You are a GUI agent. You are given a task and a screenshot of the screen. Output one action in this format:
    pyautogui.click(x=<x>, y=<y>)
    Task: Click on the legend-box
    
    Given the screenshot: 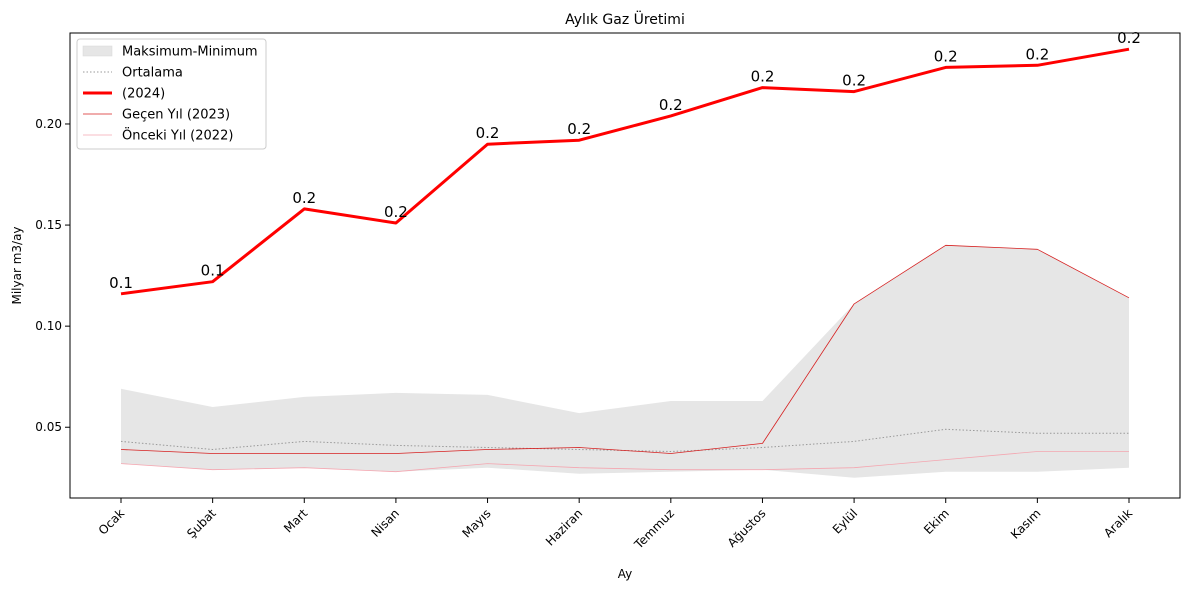 What is the action you would take?
    pyautogui.click(x=171, y=94)
    